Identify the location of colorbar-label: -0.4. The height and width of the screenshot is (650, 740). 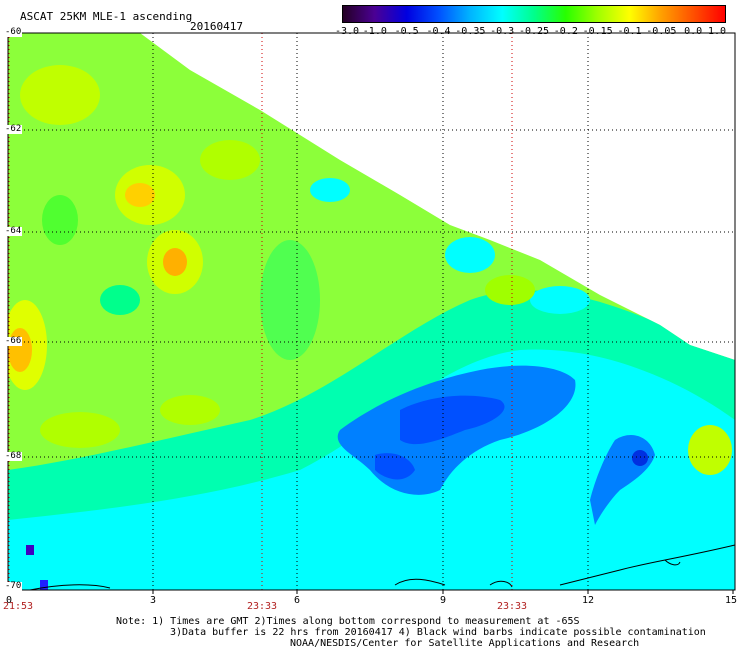
(438, 31).